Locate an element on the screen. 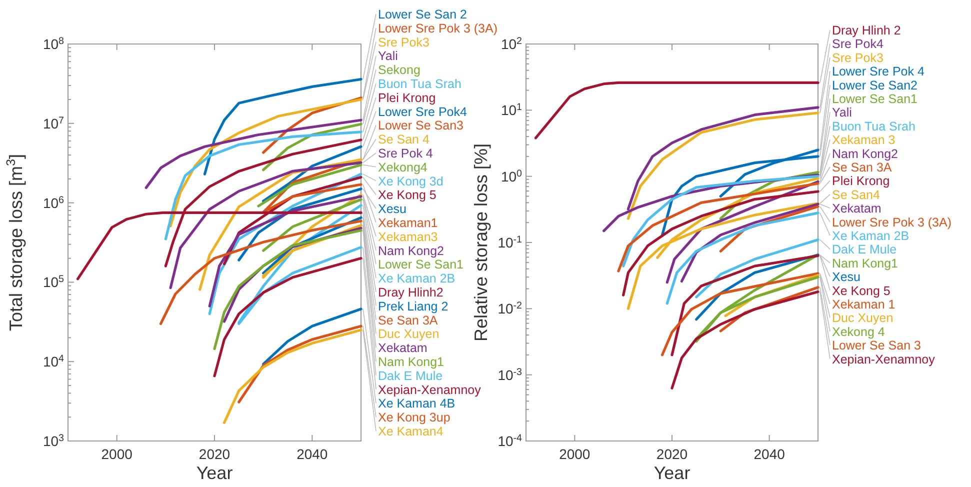 The height and width of the screenshot is (487, 971). text: Dray Hlinh2 is located at coordinates (411, 293).